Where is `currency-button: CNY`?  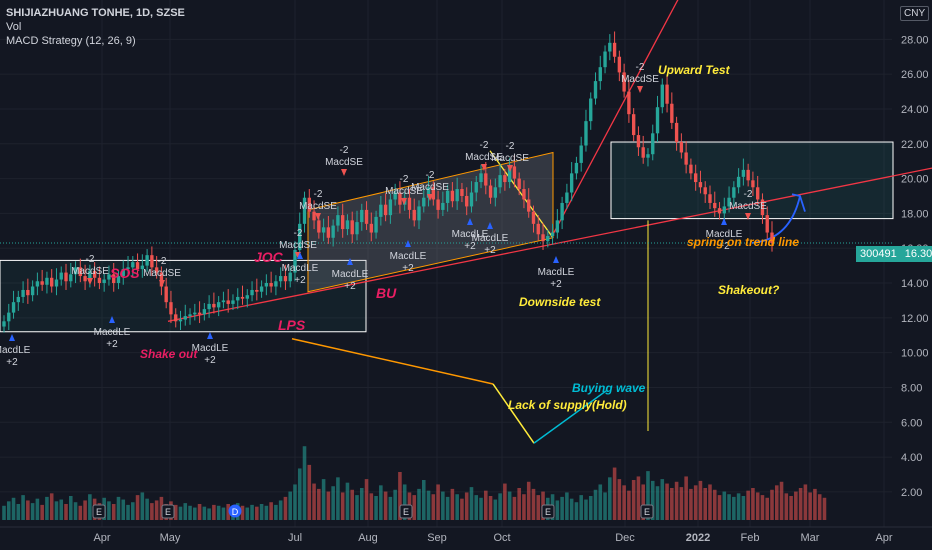
currency-button: CNY is located at coordinates (915, 13).